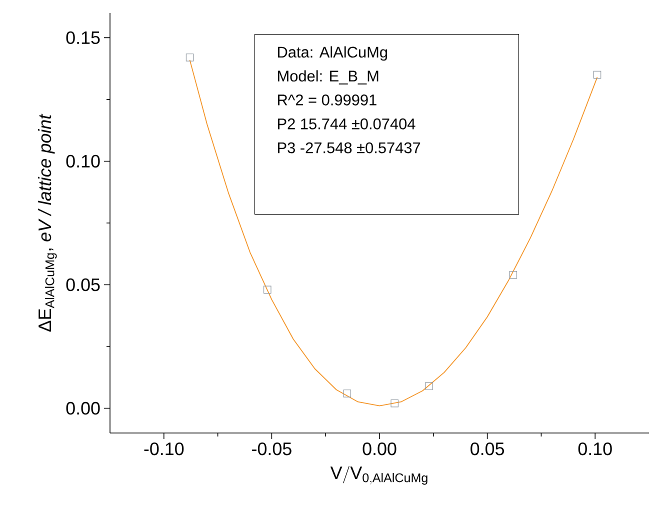 The image size is (655, 516). What do you see at coordinates (347, 124) in the screenshot?
I see `annotation: P2 15.744 ±0.07404` at bounding box center [347, 124].